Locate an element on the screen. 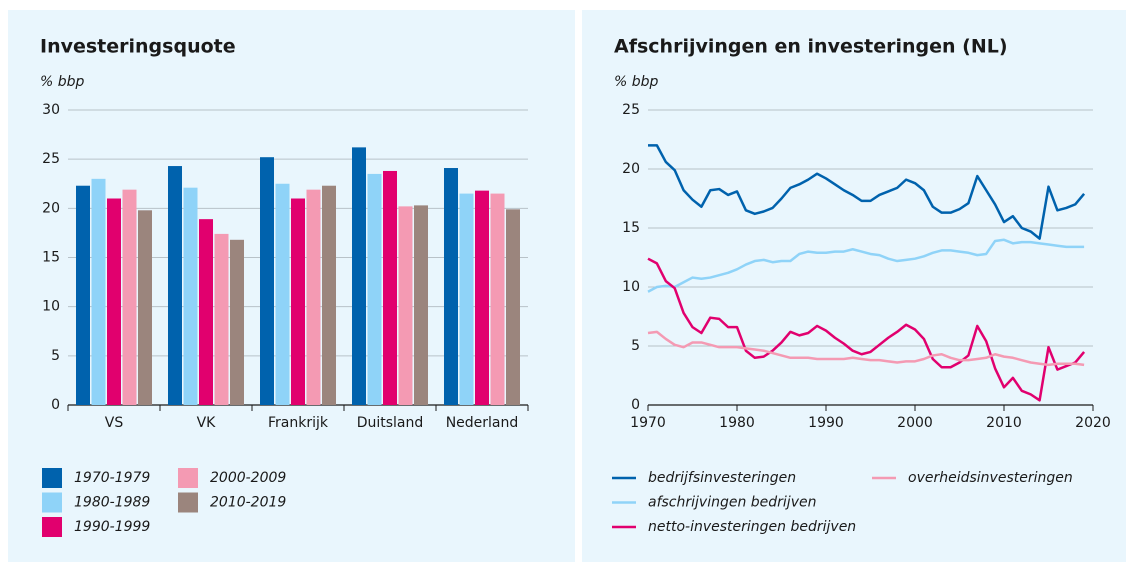  legend-label: afschrijvingen bedrijven is located at coordinates (732, 503).